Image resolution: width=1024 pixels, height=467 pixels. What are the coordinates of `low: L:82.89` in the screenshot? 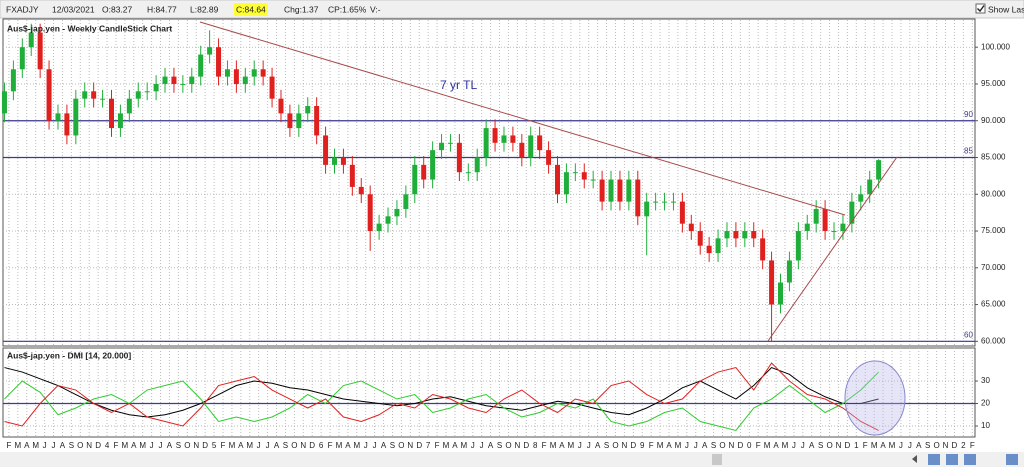 It's located at (204, 9).